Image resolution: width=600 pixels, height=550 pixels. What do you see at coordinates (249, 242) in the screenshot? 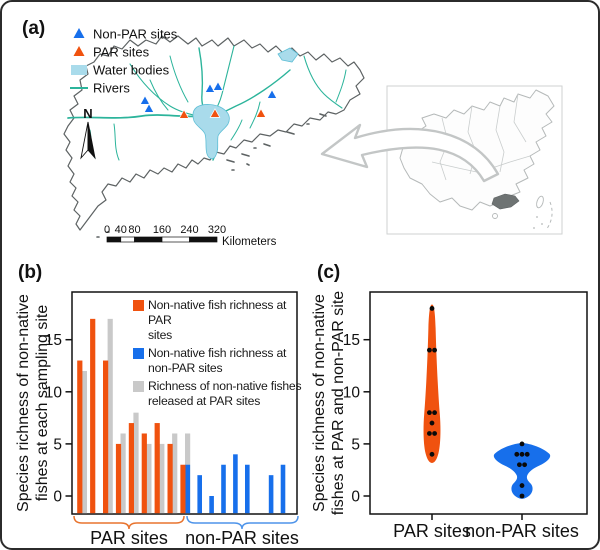
I see `scalebar-unit-label: Kilometers` at bounding box center [249, 242].